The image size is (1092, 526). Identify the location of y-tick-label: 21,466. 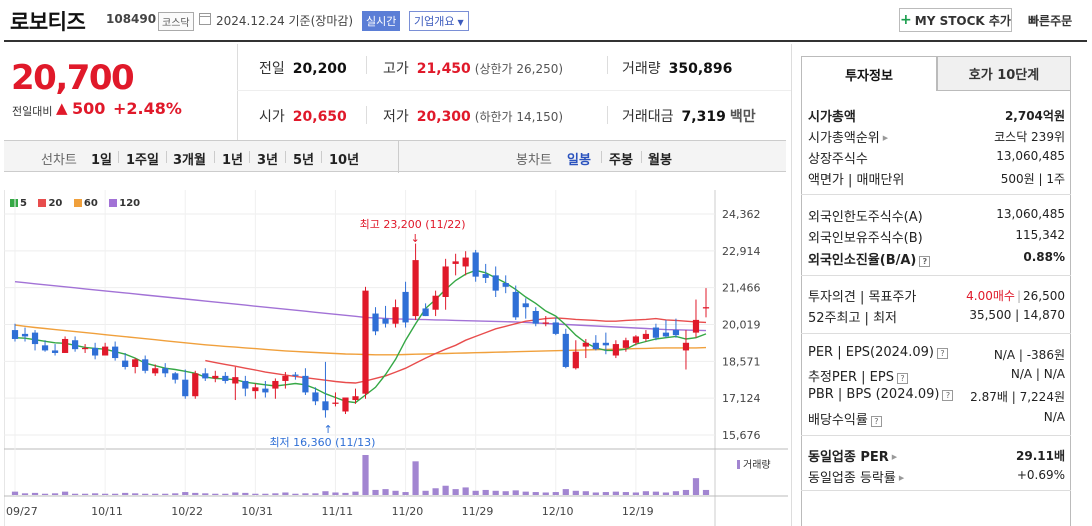
(741, 288).